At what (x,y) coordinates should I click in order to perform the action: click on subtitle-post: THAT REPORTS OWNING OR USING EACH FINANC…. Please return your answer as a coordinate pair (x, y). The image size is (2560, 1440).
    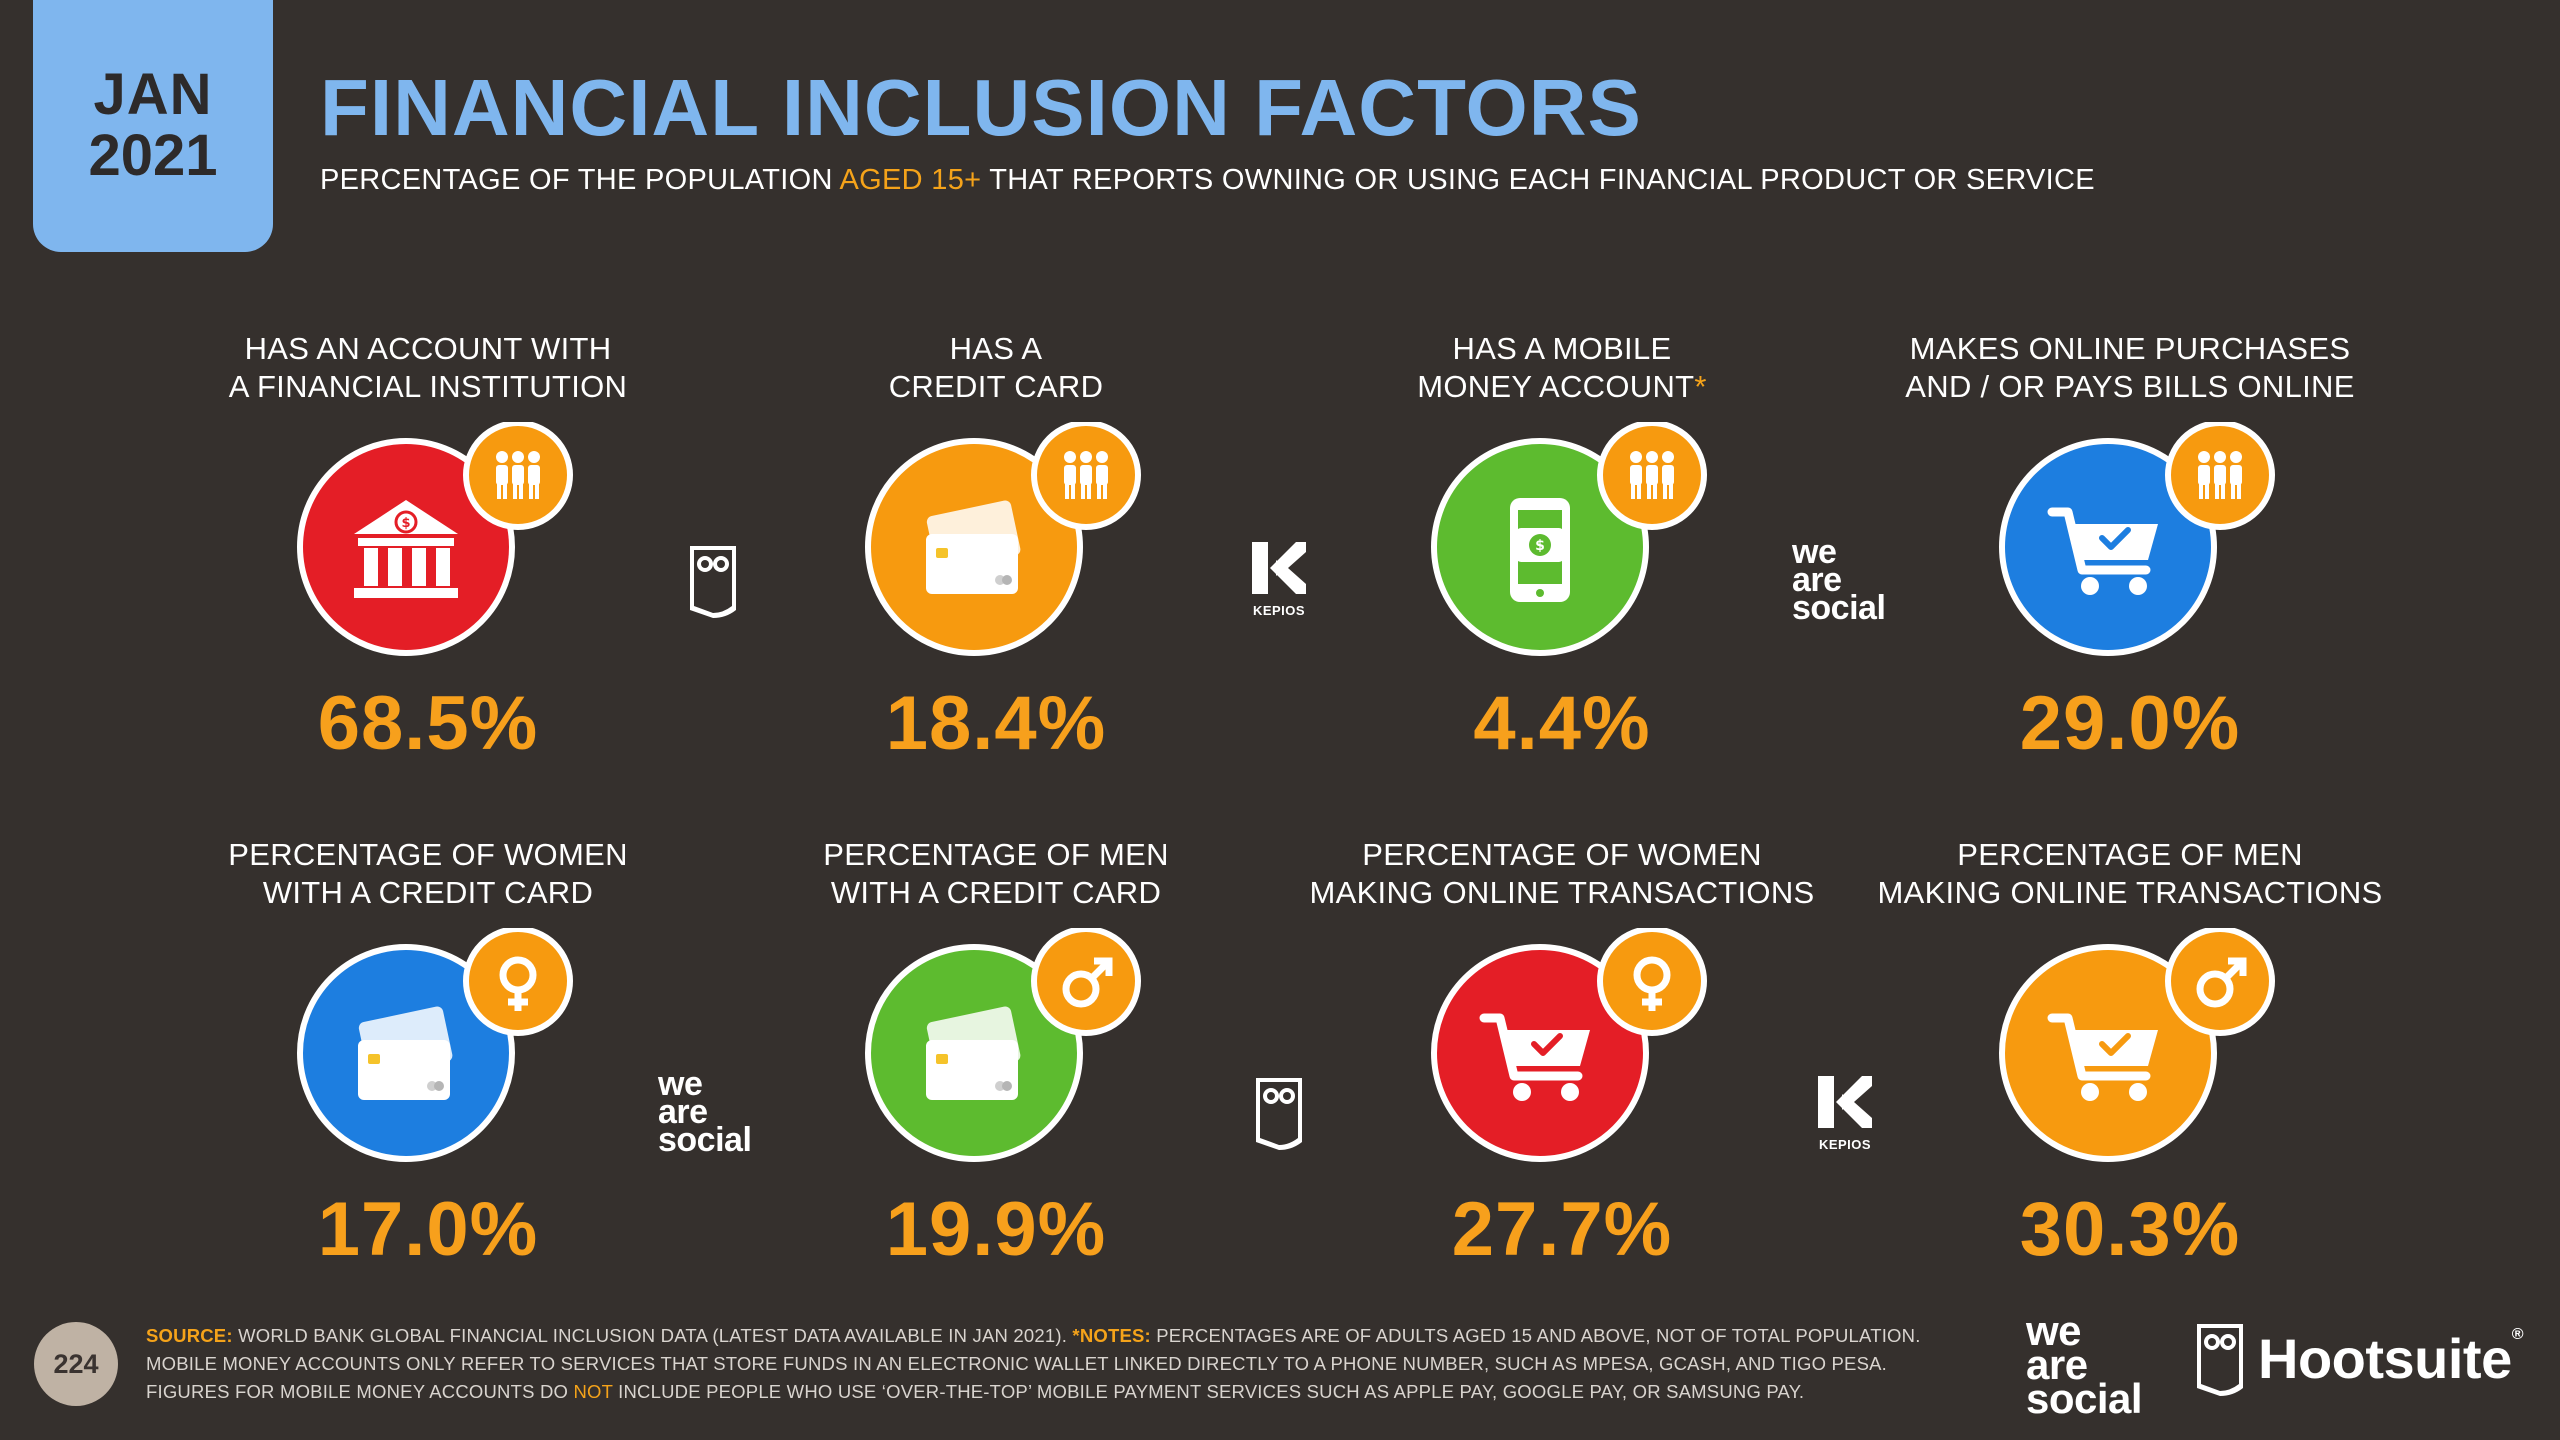
    Looking at the image, I should click on (1542, 180).